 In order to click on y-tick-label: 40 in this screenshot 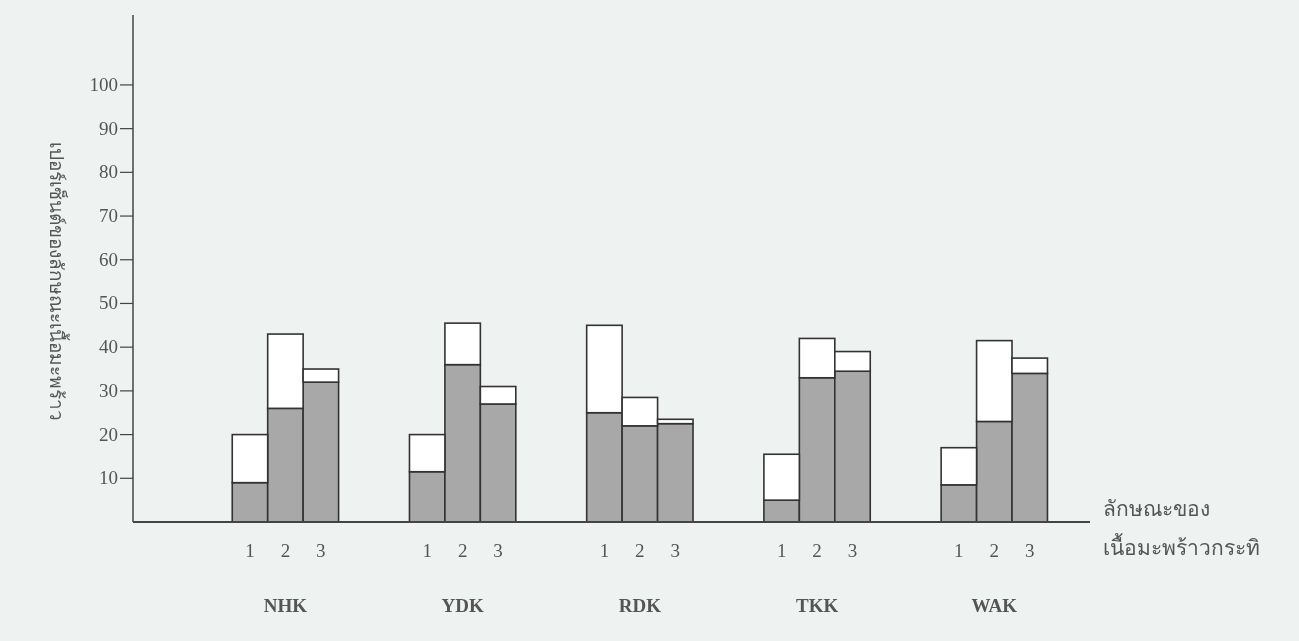, I will do `click(108, 347)`.